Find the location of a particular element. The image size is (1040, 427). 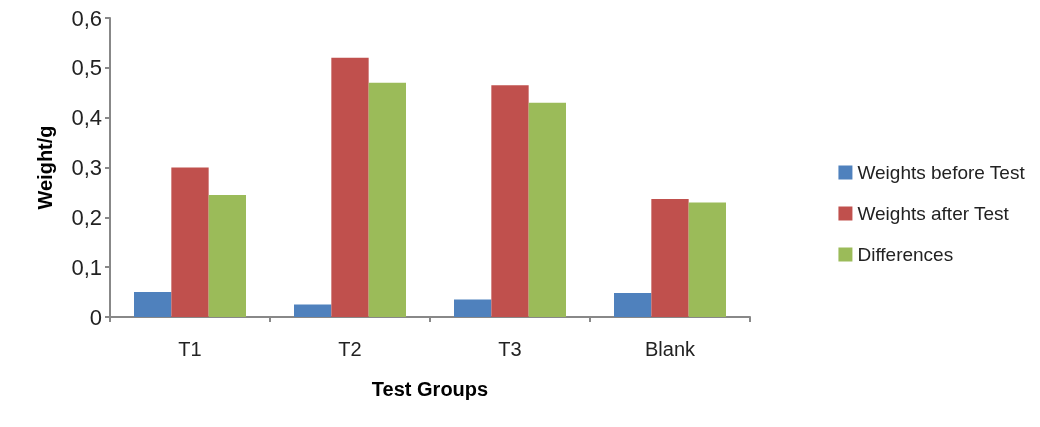

legend-label: Weights before Test is located at coordinates (941, 172).